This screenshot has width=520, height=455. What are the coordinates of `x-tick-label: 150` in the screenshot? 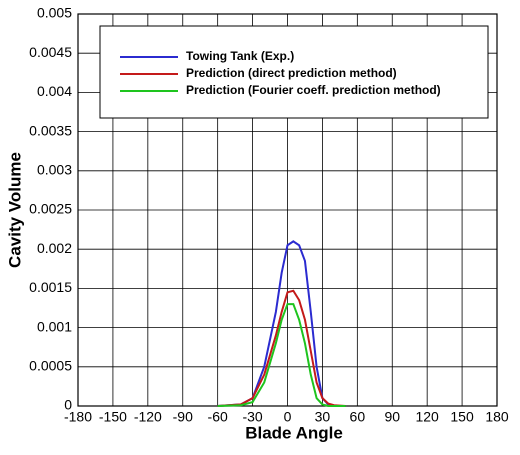 It's located at (462, 417).